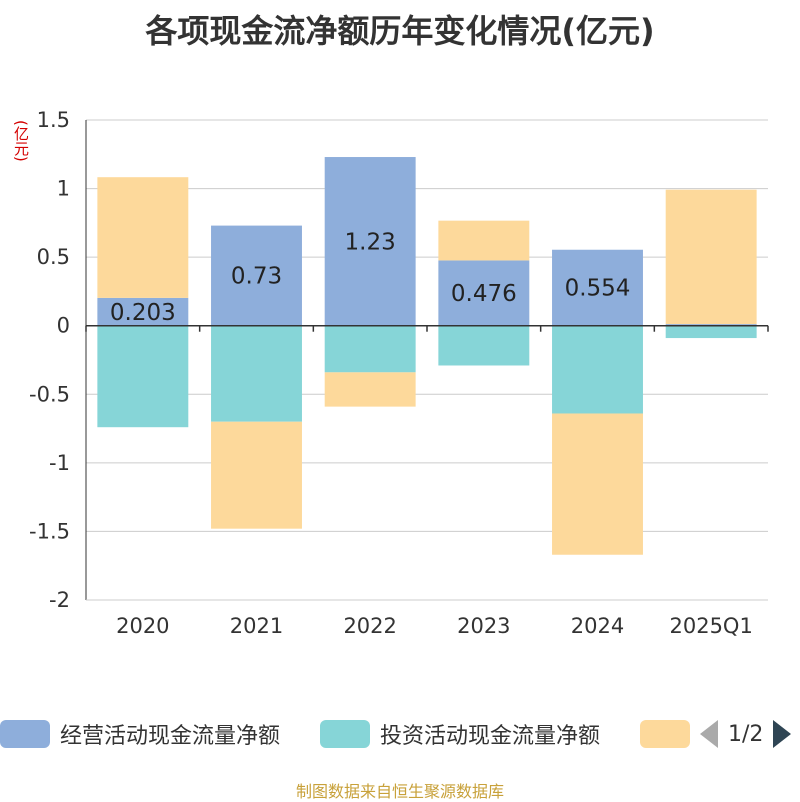 This screenshot has width=800, height=802. Describe the element at coordinates (665, 734) in the screenshot. I see `legend-swatch-financing` at that location.